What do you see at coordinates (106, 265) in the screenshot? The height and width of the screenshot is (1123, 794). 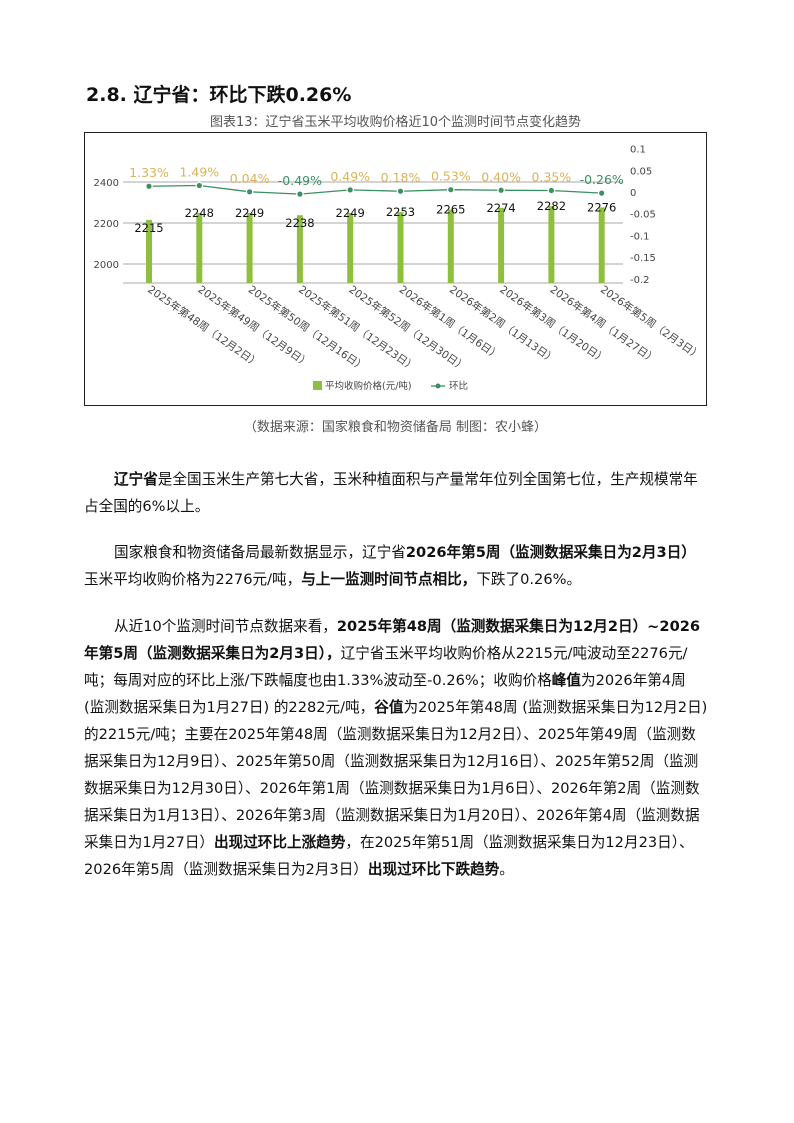 I see `left-axis-tick: 2000` at bounding box center [106, 265].